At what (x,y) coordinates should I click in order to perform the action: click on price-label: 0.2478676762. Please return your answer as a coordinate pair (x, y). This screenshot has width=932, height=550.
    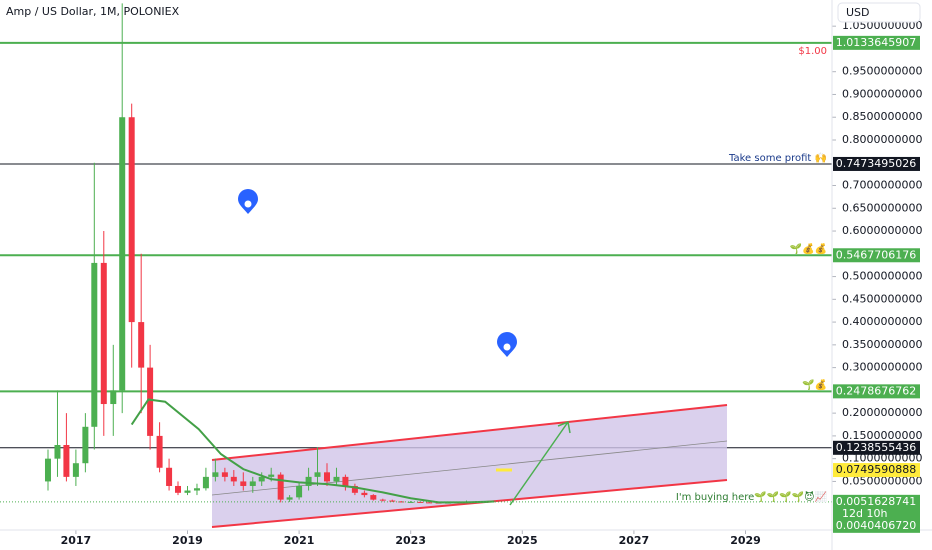
    Looking at the image, I should click on (876, 390).